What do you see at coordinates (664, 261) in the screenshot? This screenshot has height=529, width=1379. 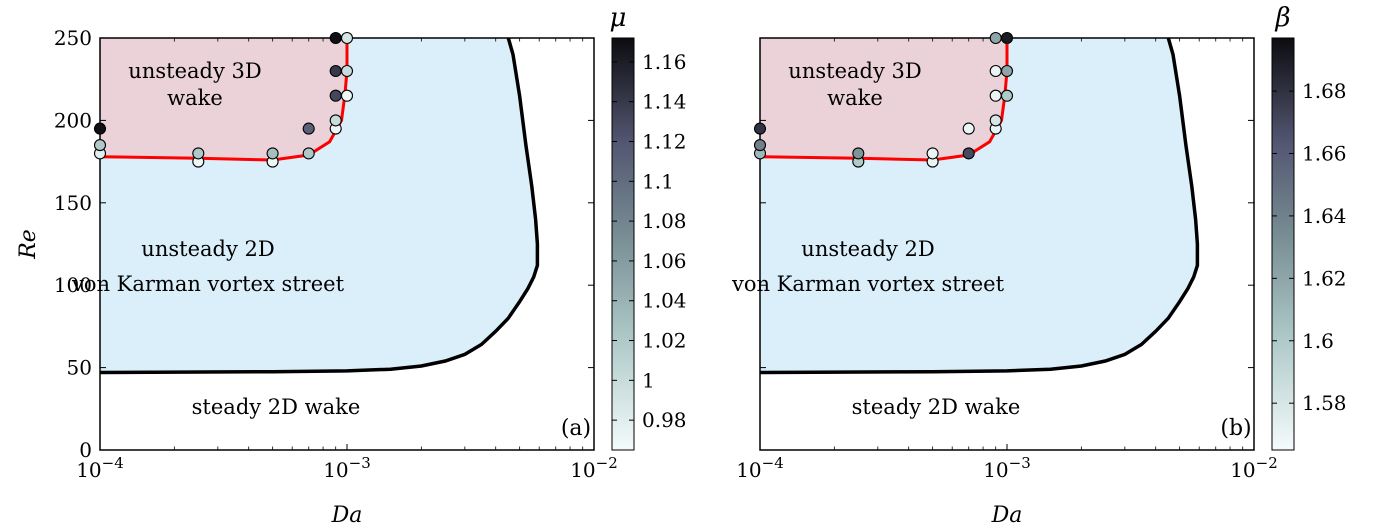 I see `colorbar-tick-label: 1.06` at bounding box center [664, 261].